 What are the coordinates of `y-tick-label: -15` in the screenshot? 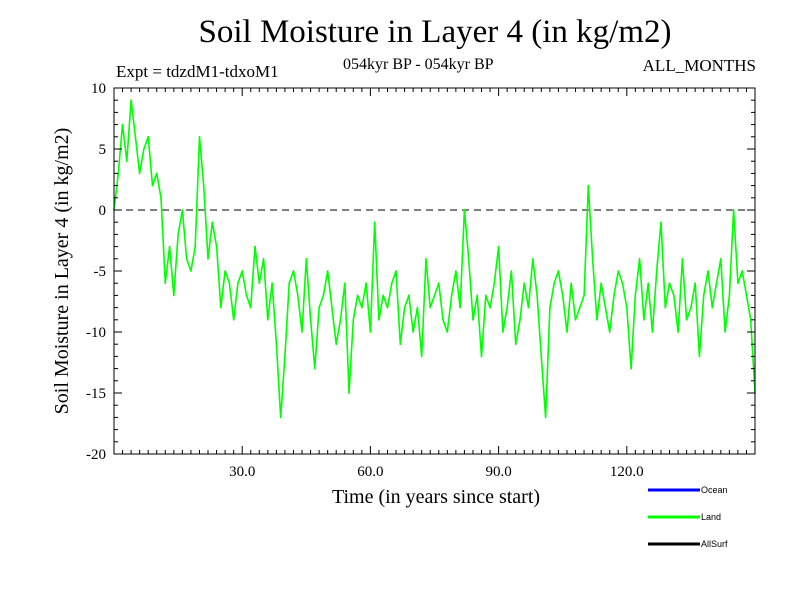 It's located at (96, 394).